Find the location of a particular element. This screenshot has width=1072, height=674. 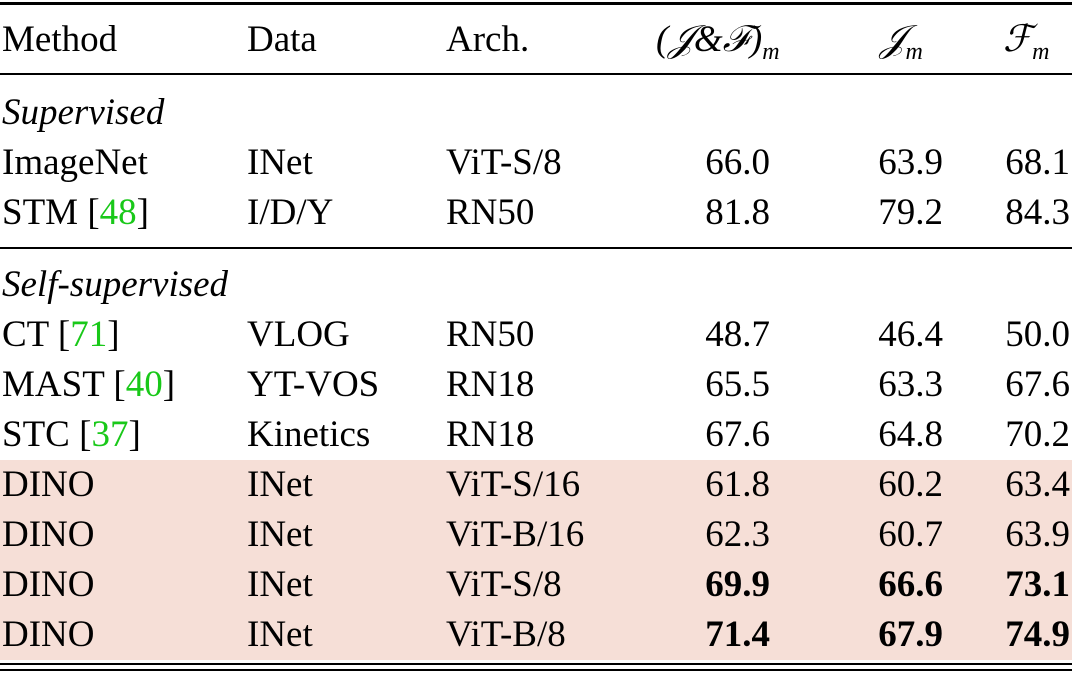

table-row: DINO INet ViT-B/8 71.4 67.9 74.9 is located at coordinates (536, 635).